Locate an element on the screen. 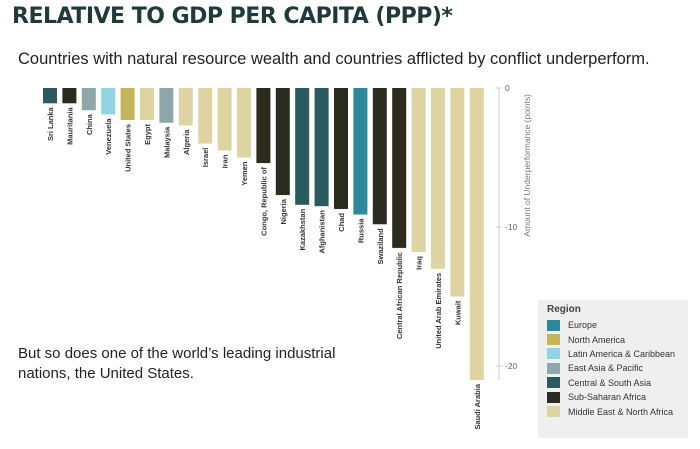  category-label: Nigeria is located at coordinates (283, 211).